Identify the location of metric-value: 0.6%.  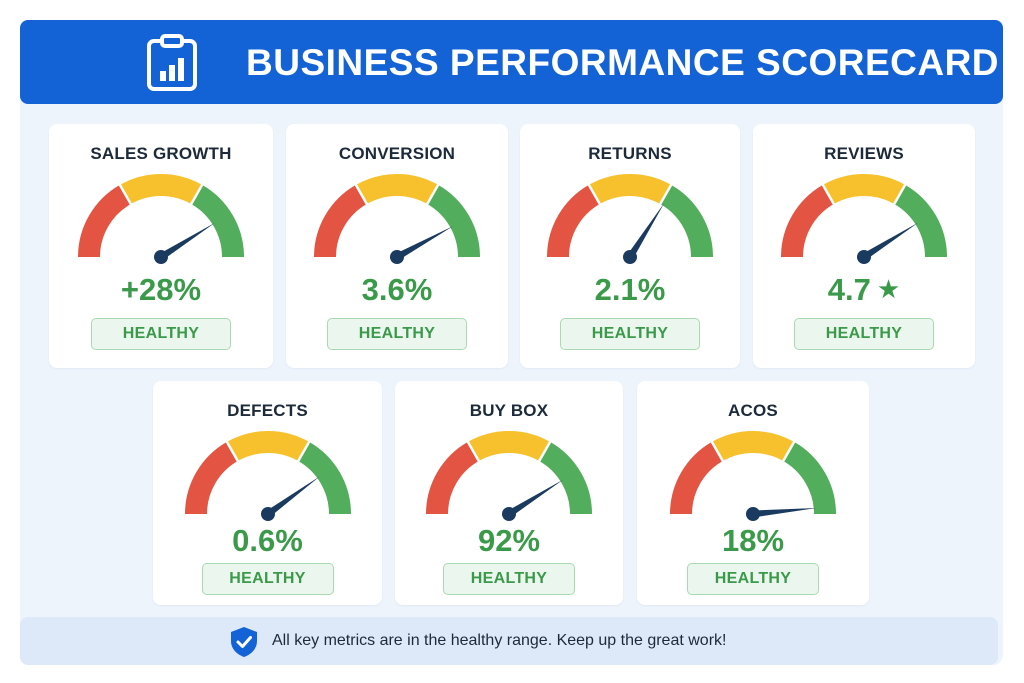
(267, 540).